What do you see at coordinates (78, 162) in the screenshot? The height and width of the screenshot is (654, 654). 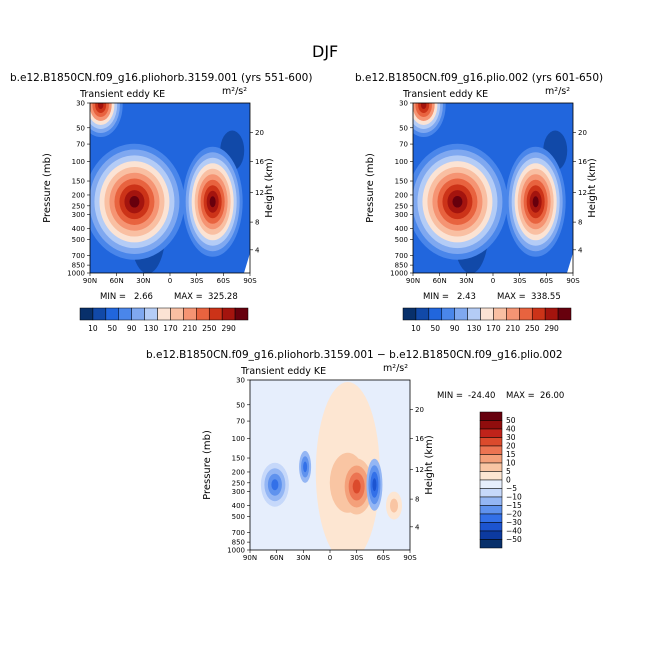 I see `y-tick-label: 100` at bounding box center [78, 162].